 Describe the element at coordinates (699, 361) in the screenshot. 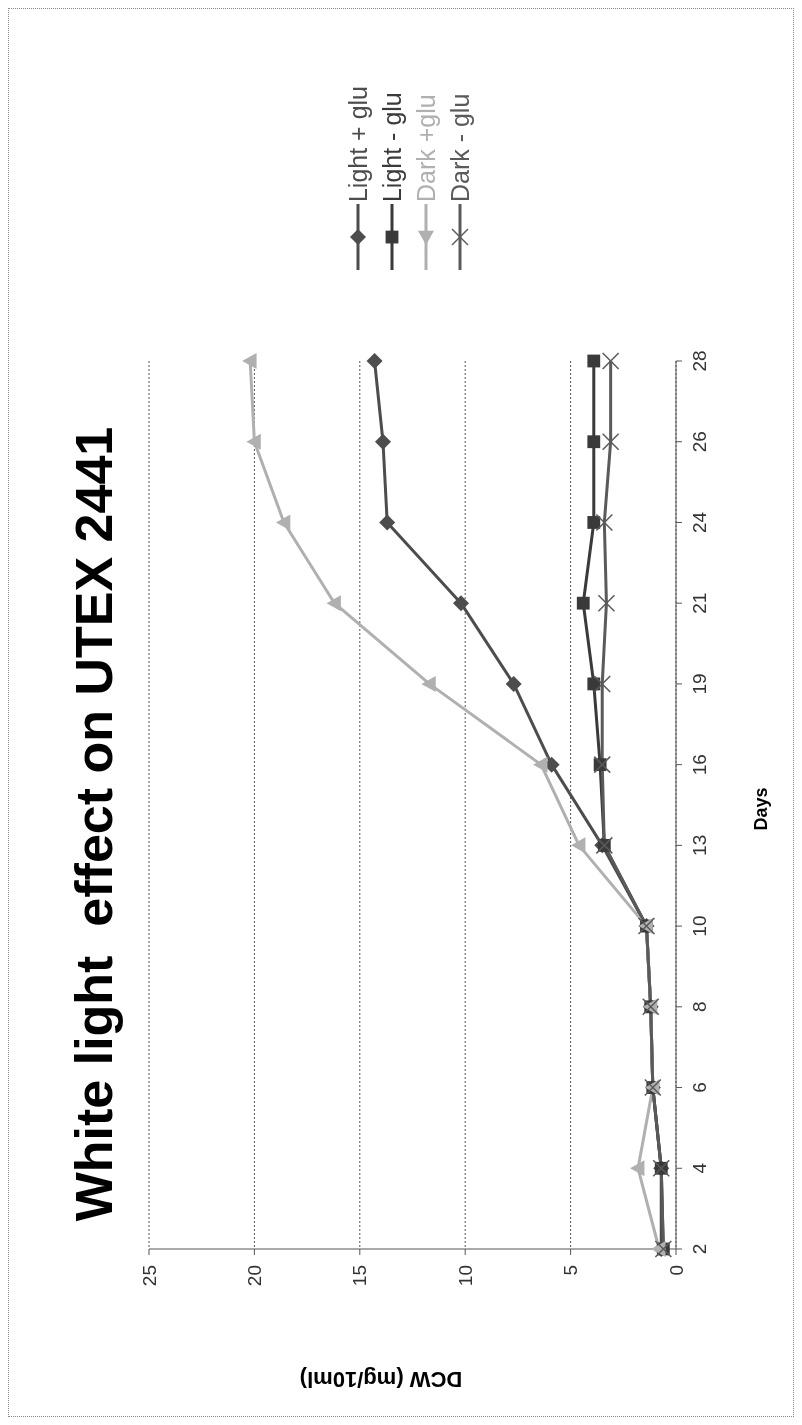

I see `y-tick-label: 28` at that location.